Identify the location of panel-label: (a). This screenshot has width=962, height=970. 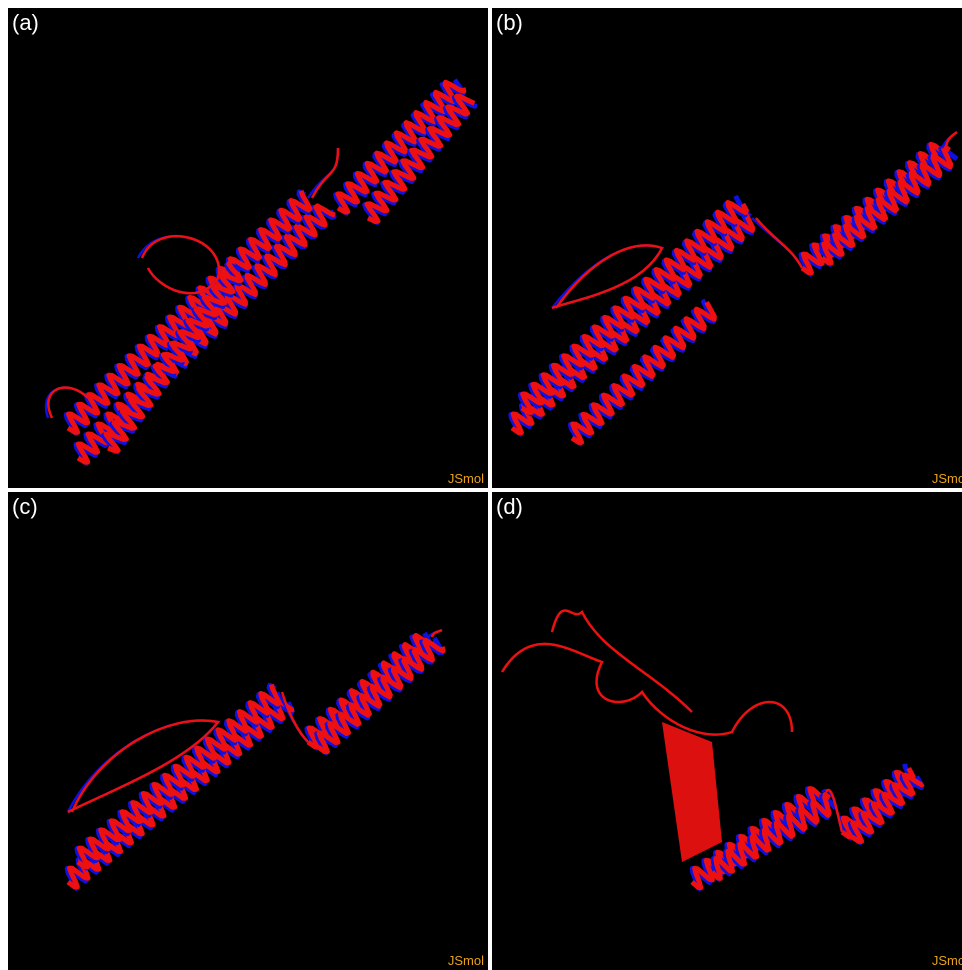
(25, 22).